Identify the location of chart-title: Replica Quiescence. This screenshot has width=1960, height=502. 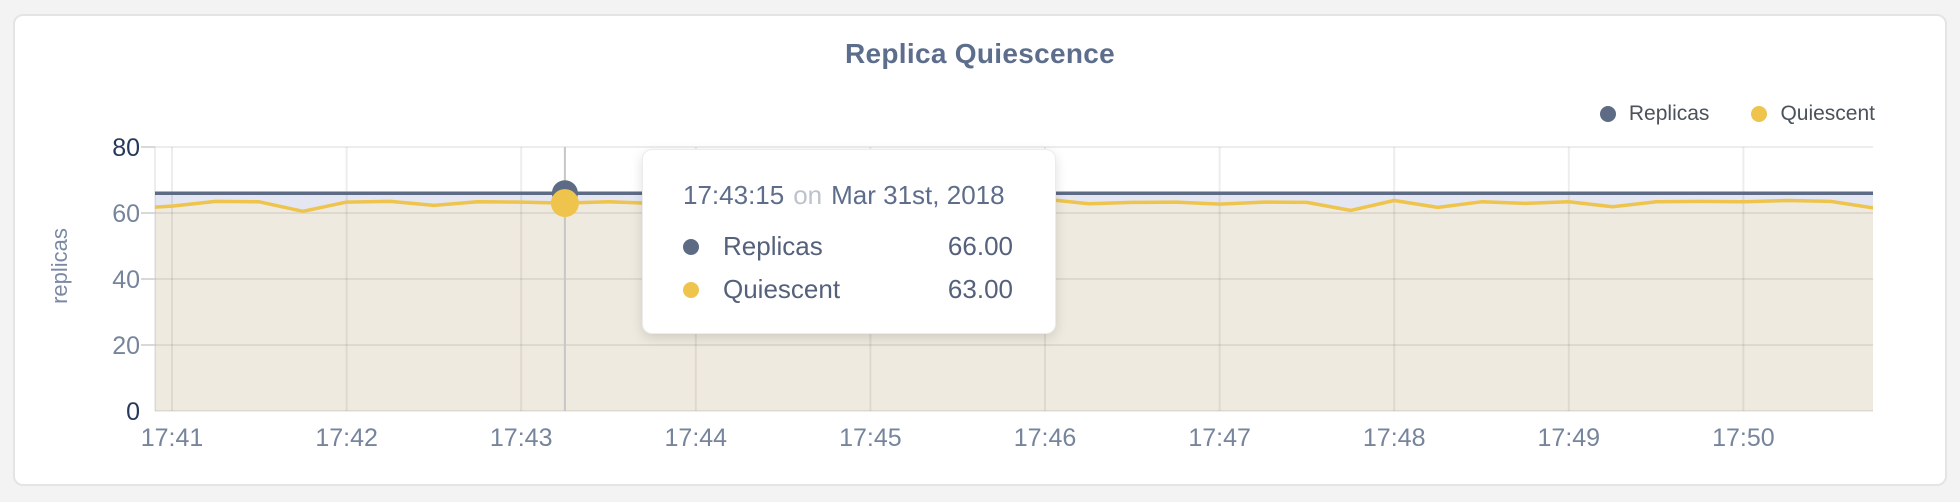
(980, 53).